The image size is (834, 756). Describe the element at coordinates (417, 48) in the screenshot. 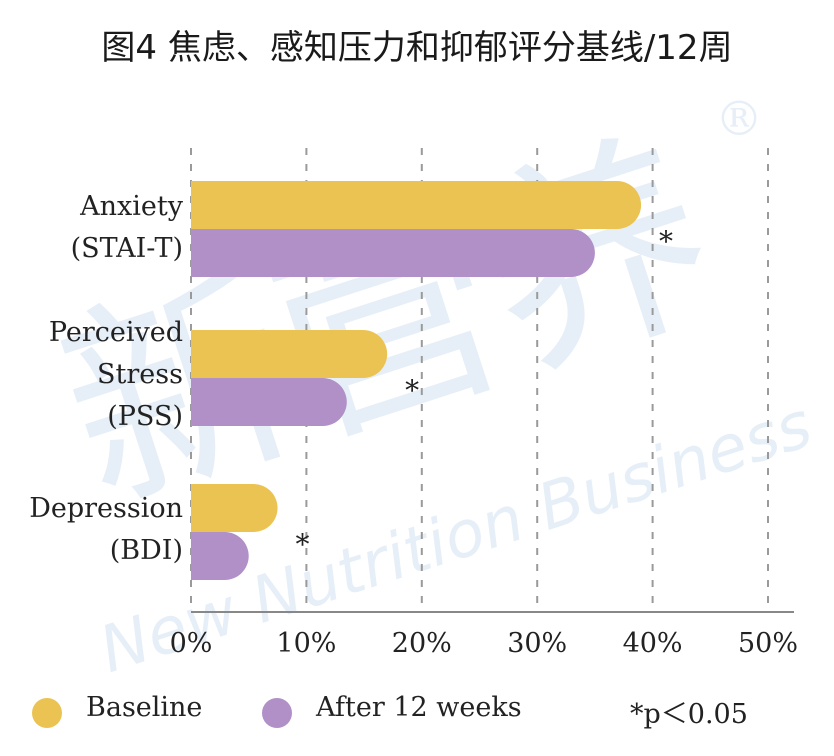

I see `chart-title: 图4 焦虑、感知压力和抑郁评分基线/12周` at that location.